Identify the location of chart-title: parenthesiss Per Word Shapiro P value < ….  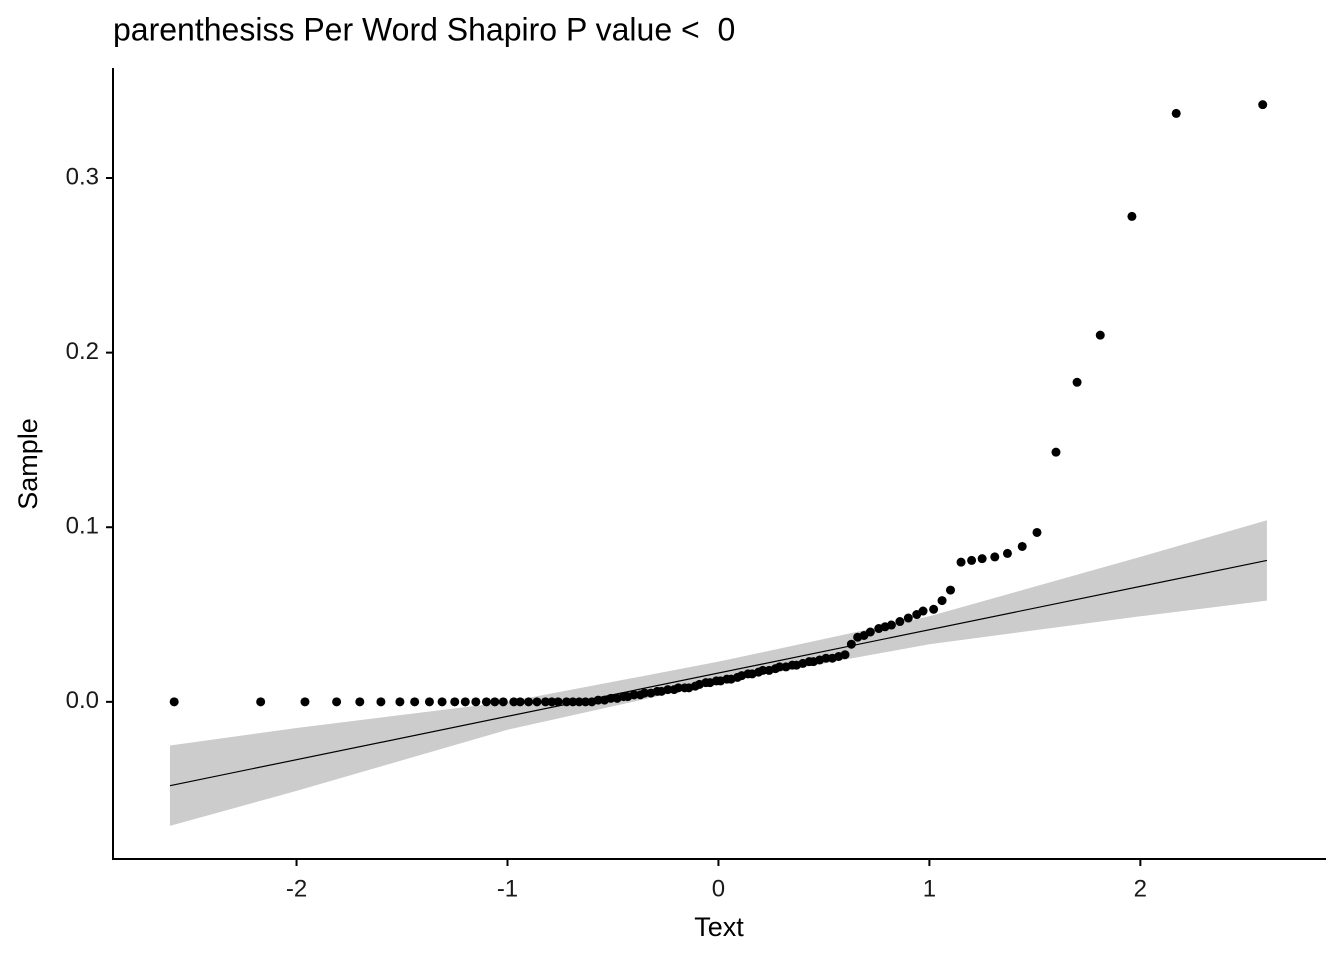
(424, 29).